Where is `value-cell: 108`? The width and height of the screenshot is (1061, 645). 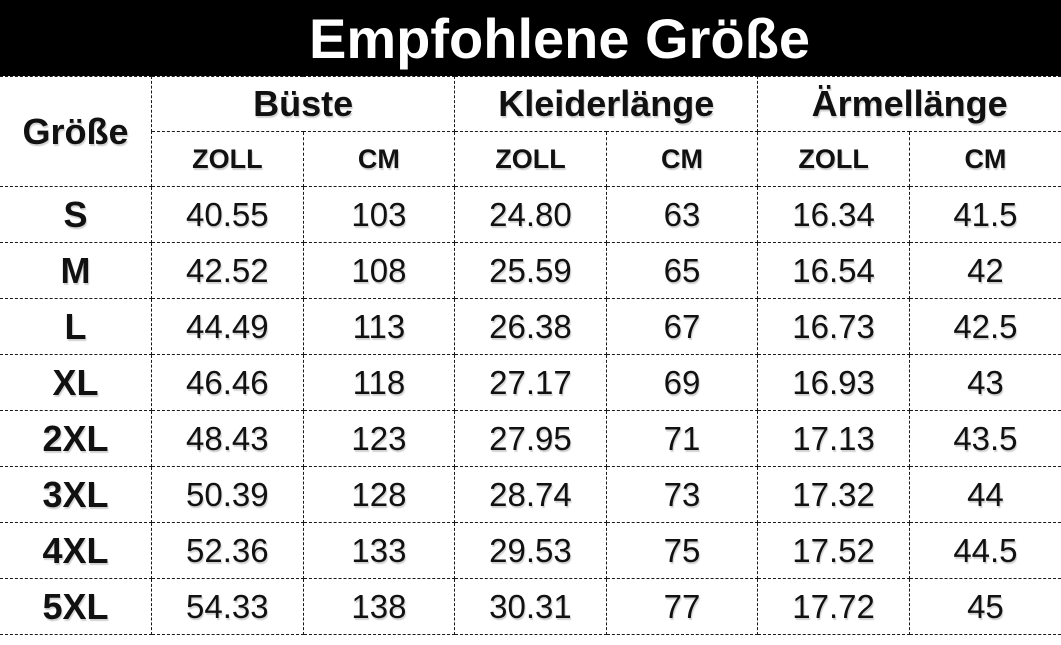 value-cell: 108 is located at coordinates (379, 270).